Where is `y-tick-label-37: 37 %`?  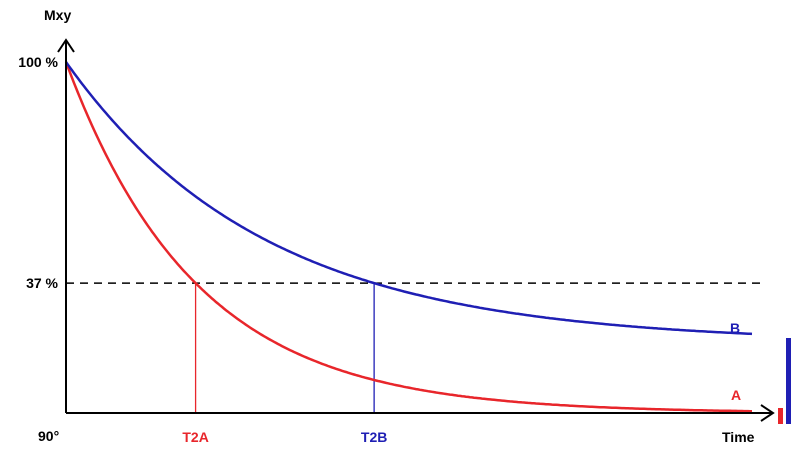
y-tick-label-37: 37 % is located at coordinates (42, 283).